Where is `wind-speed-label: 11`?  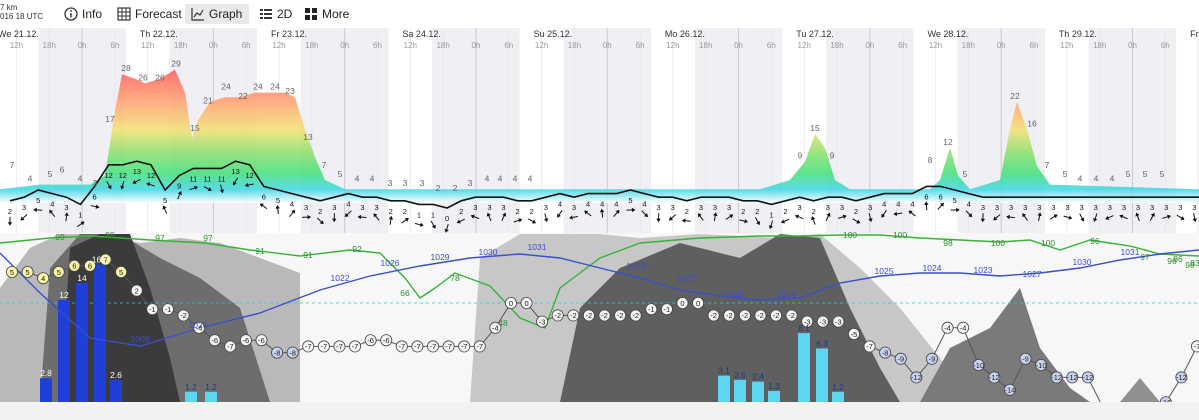
wind-speed-label: 11 is located at coordinates (222, 178).